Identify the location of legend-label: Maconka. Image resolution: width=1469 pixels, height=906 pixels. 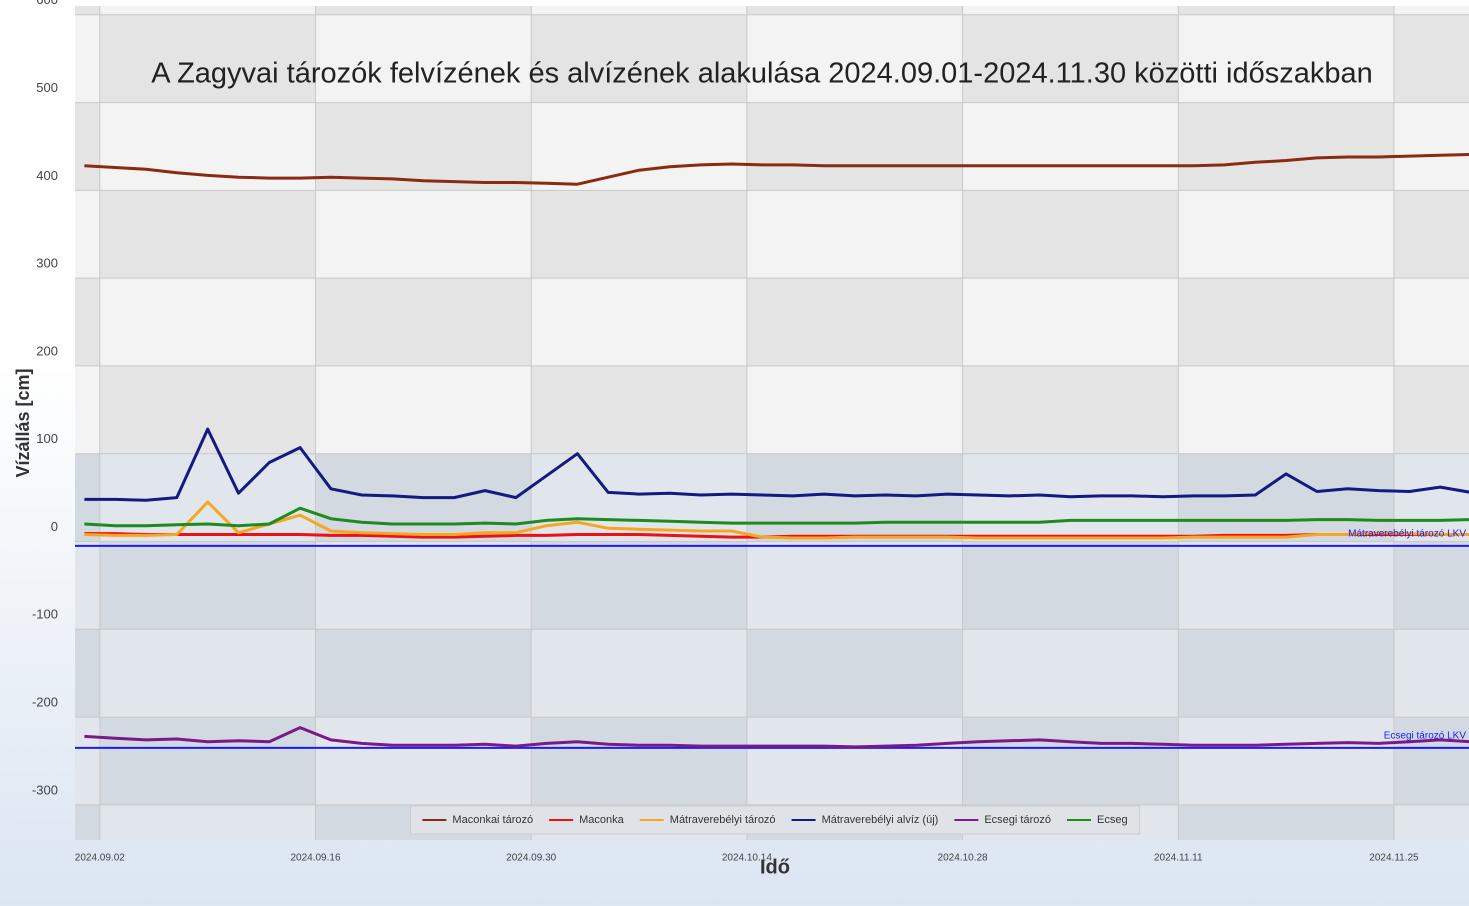
(602, 820).